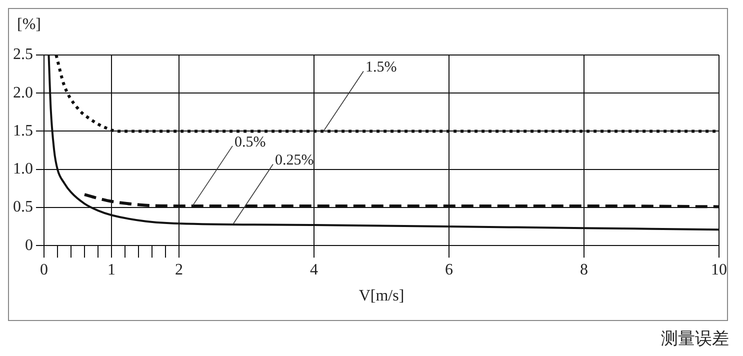 The image size is (743, 356). I want to click on x-tick-label: 2, so click(179, 269).